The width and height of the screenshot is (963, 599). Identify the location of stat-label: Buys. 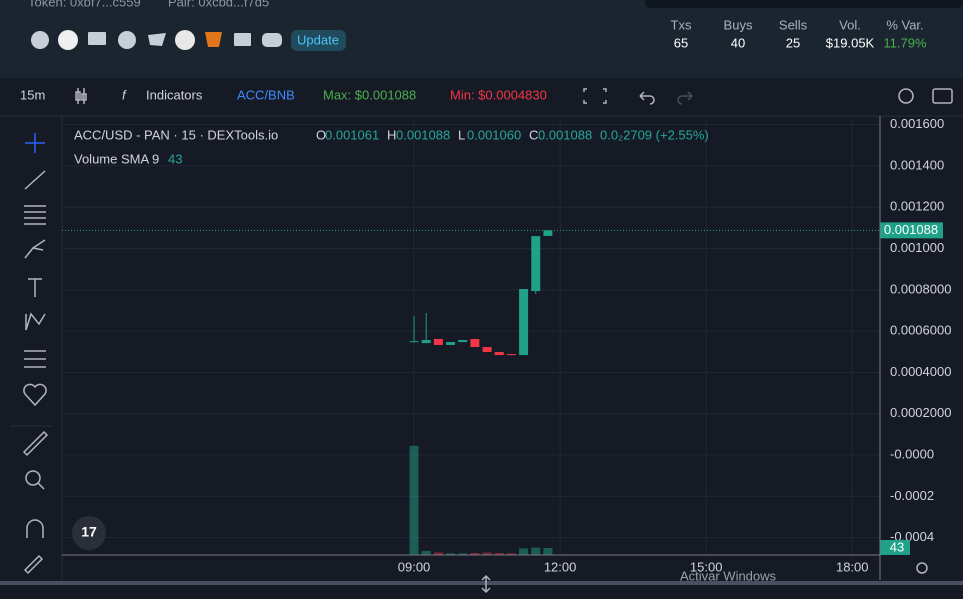
(738, 24).